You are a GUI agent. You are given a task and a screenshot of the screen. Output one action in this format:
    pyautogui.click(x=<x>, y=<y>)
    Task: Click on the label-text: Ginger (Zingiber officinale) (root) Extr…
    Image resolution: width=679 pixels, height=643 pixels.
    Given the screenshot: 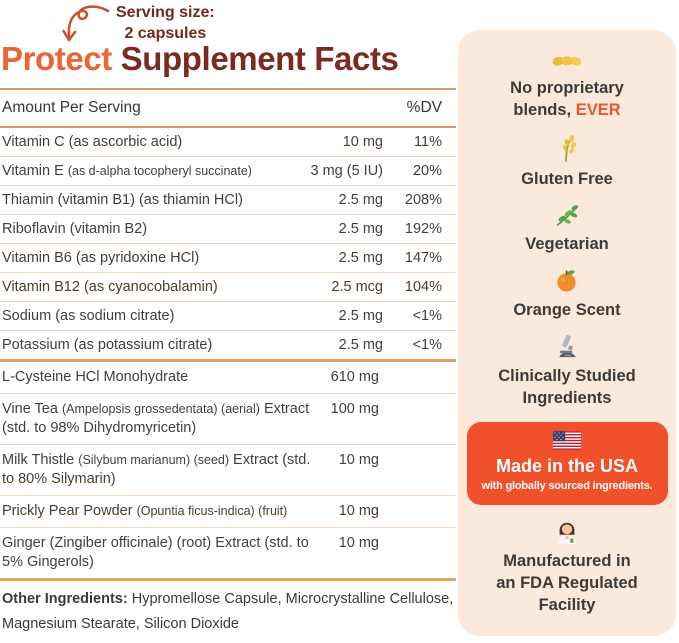 What is the action you would take?
    pyautogui.click(x=155, y=552)
    